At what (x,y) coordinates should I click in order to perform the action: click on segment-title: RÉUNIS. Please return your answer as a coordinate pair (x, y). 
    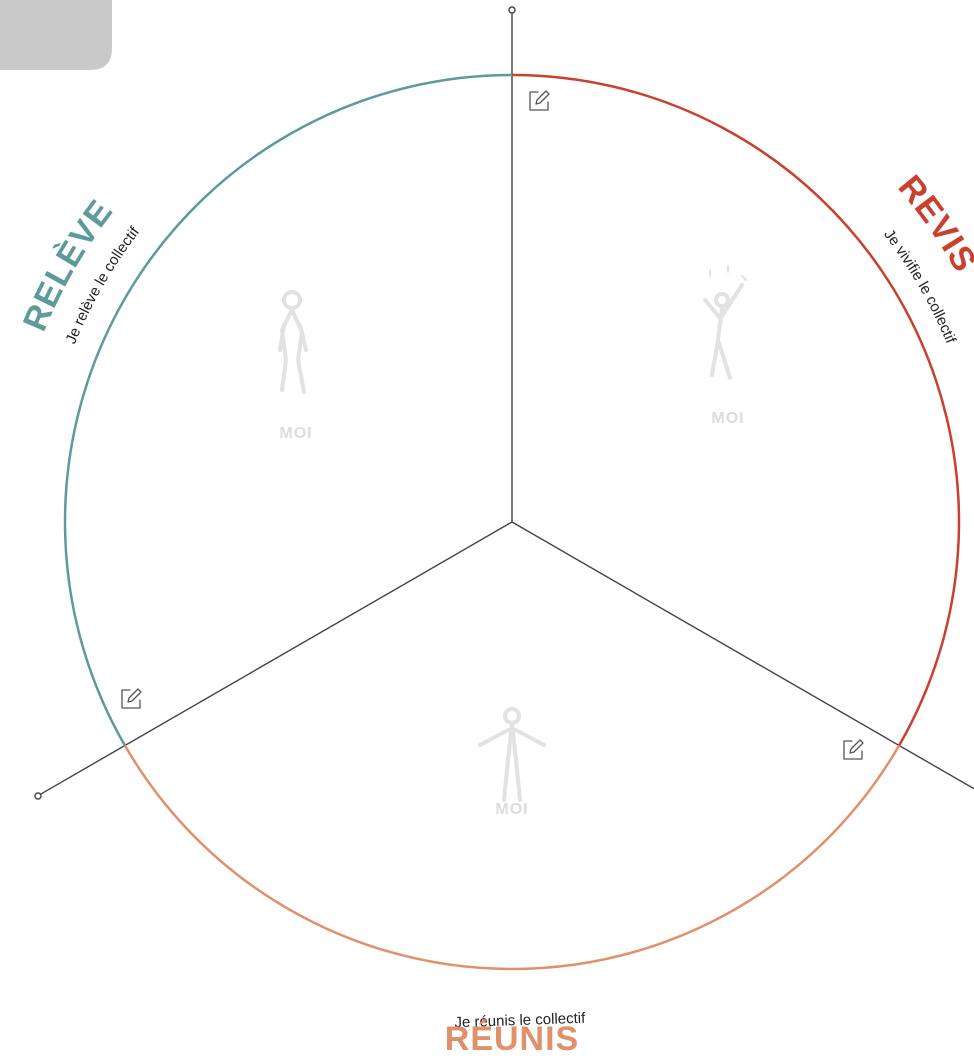
    Looking at the image, I should click on (512, 1039).